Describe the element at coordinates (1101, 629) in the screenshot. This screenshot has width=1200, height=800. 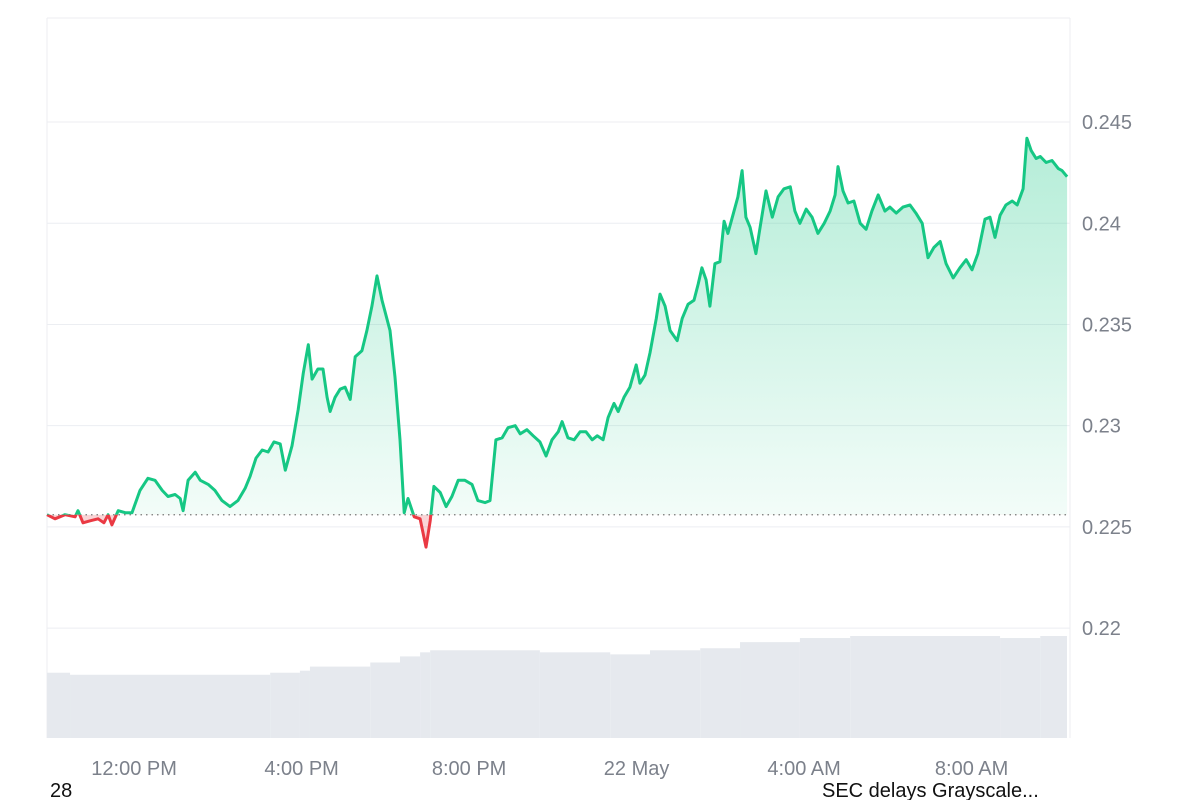
I see `y-tick-label: 0.22` at that location.